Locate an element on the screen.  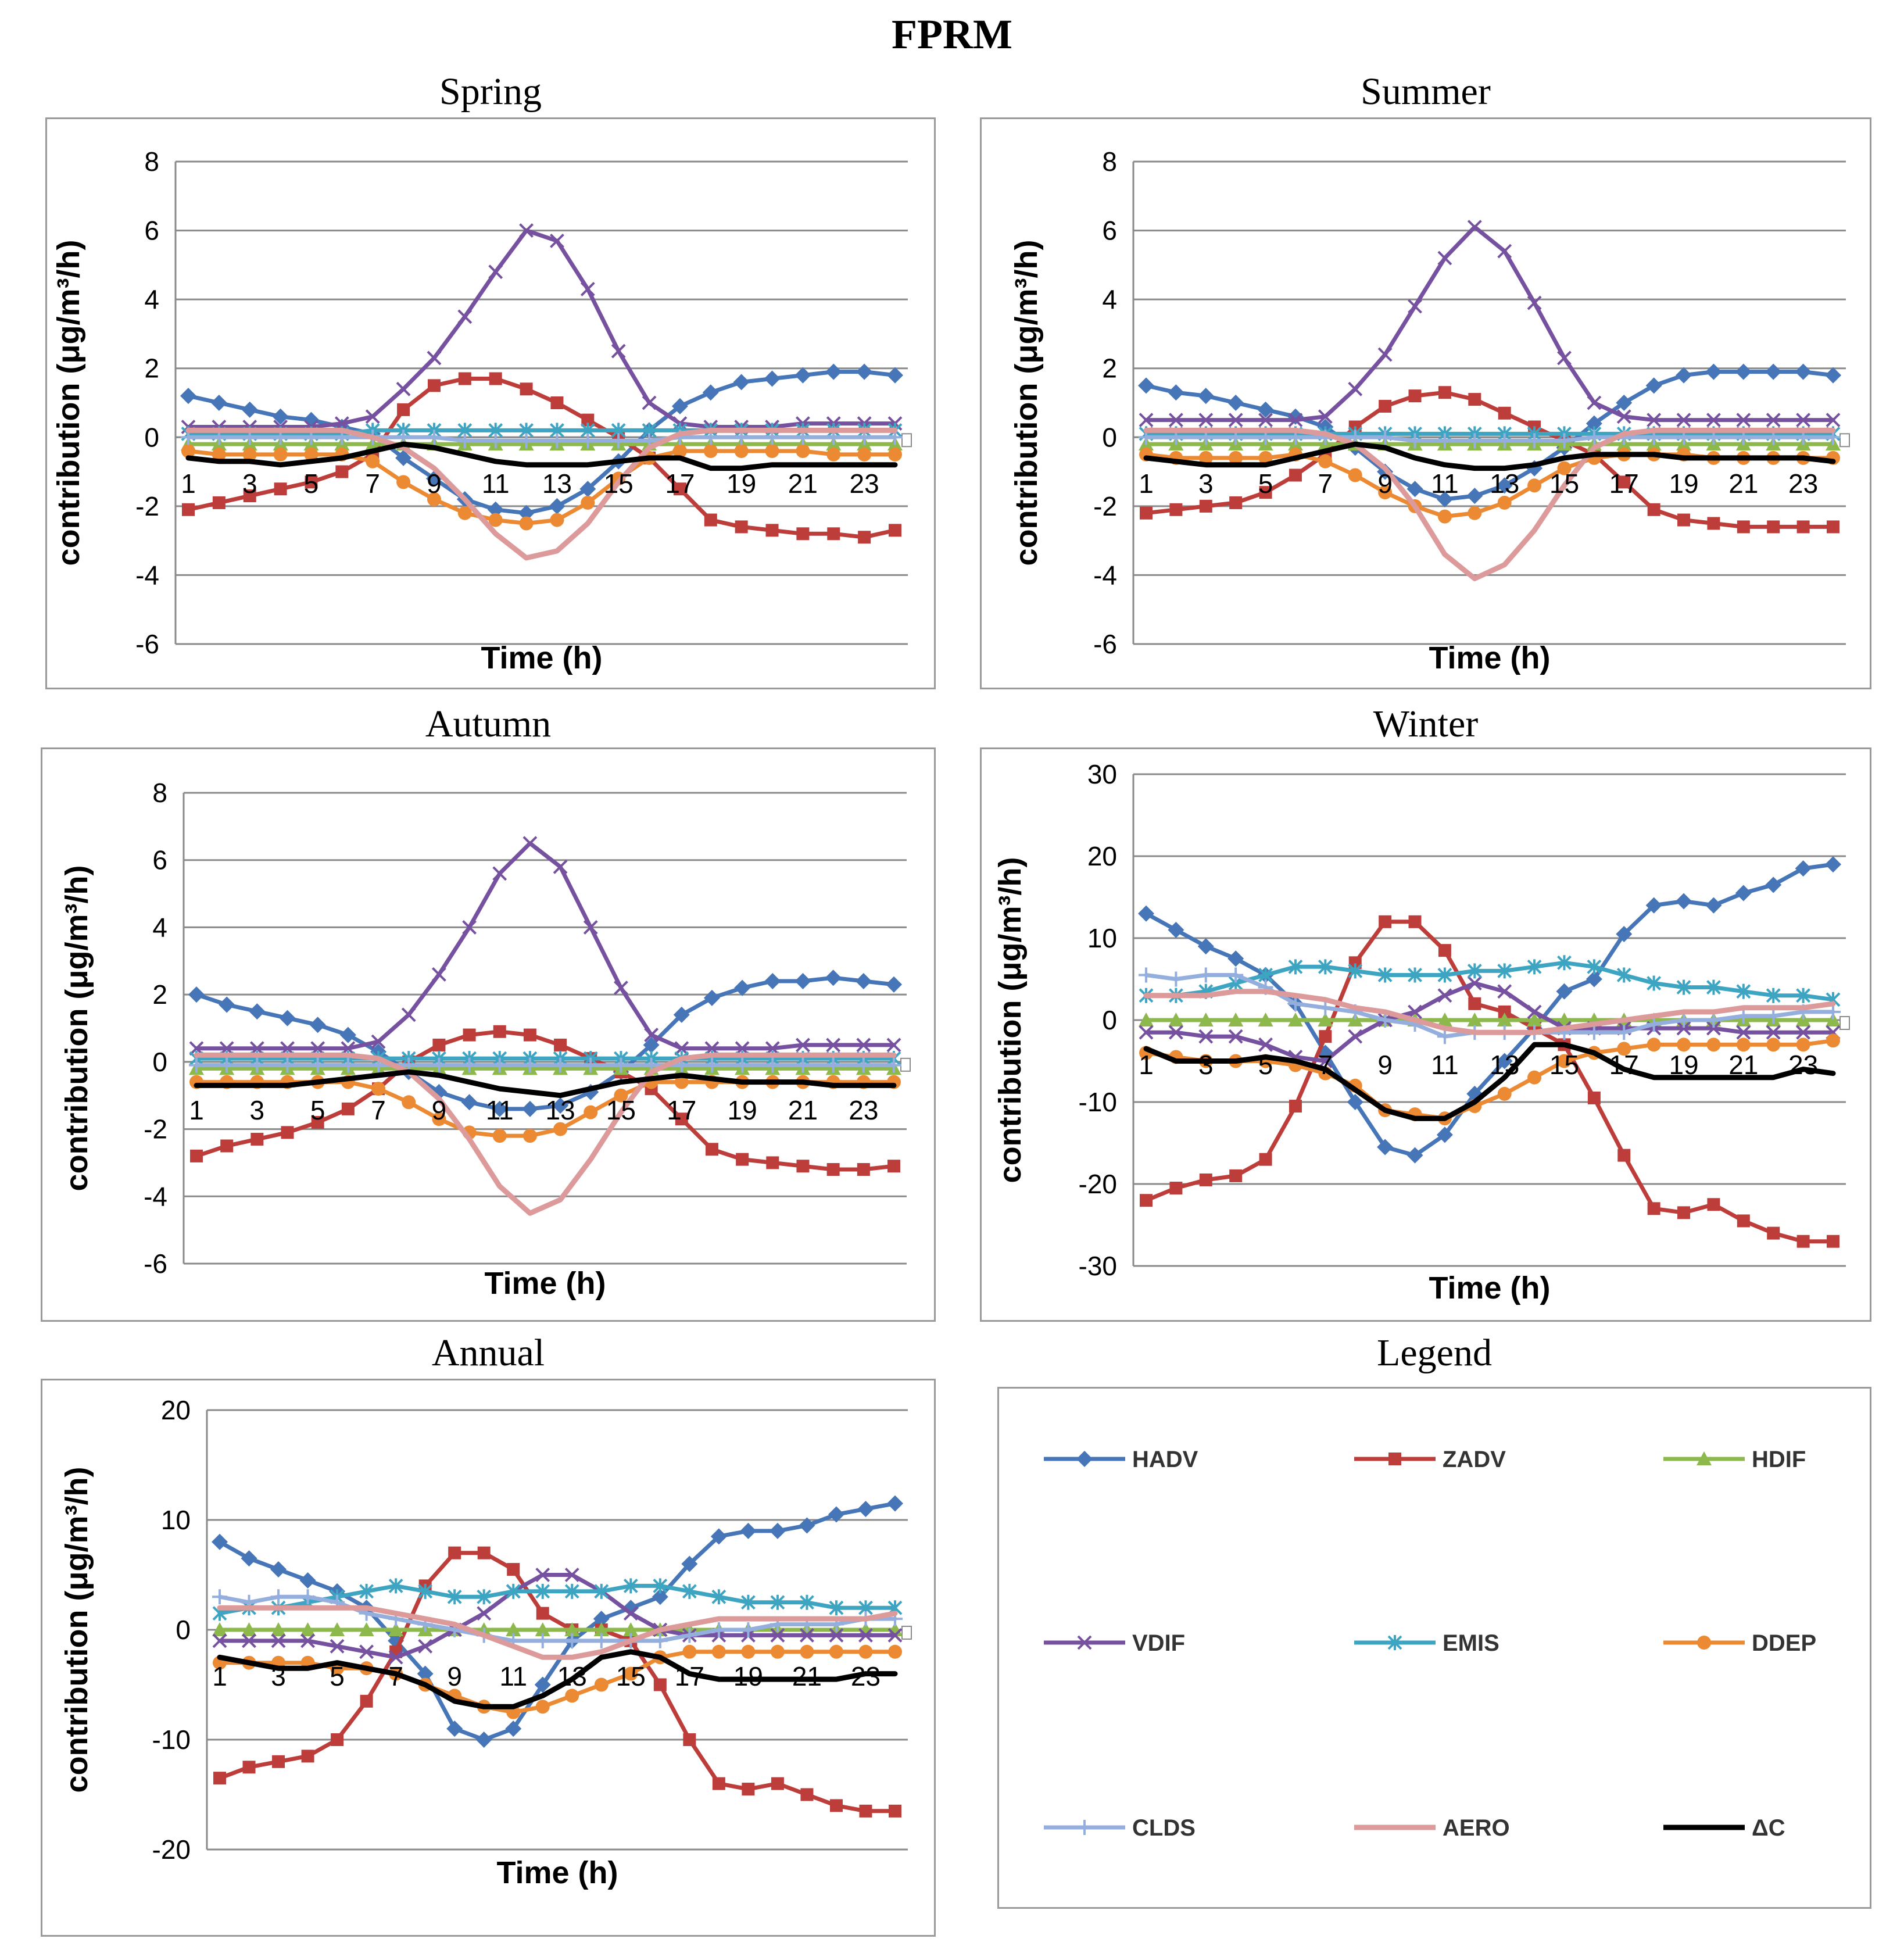
legend-label: CLDS is located at coordinates (1164, 1828).